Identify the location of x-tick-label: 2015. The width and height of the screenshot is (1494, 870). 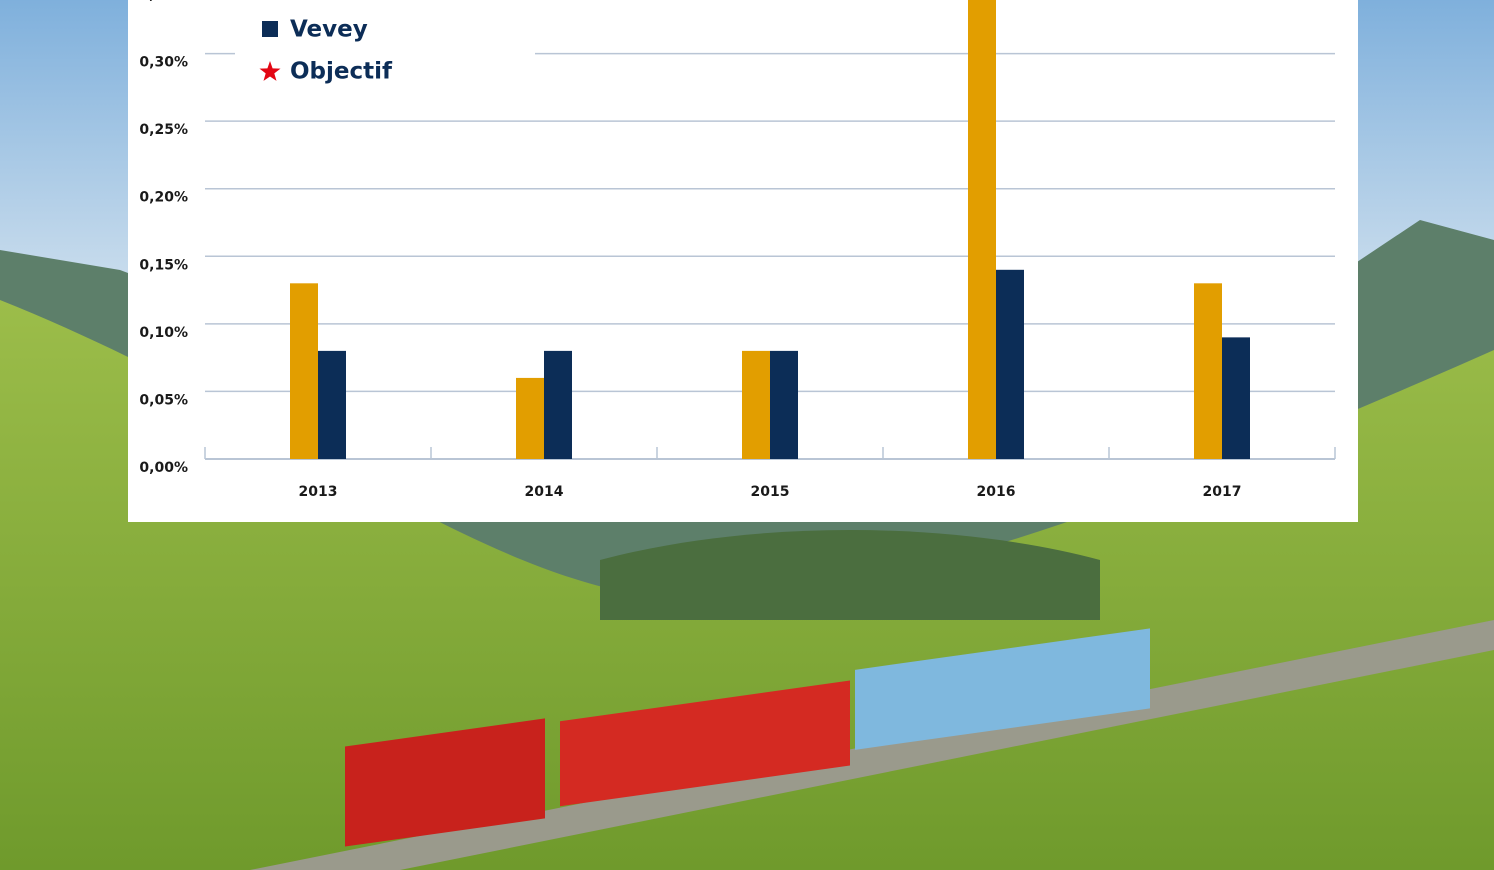
(770, 492).